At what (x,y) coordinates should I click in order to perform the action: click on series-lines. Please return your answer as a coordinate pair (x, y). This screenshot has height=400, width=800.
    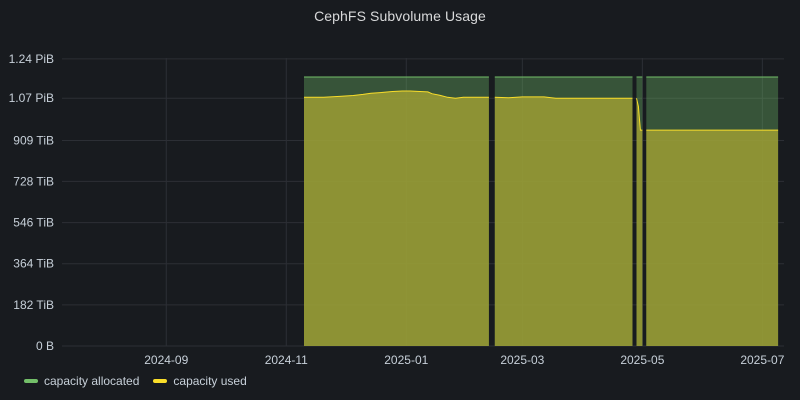
    Looking at the image, I should click on (541, 103).